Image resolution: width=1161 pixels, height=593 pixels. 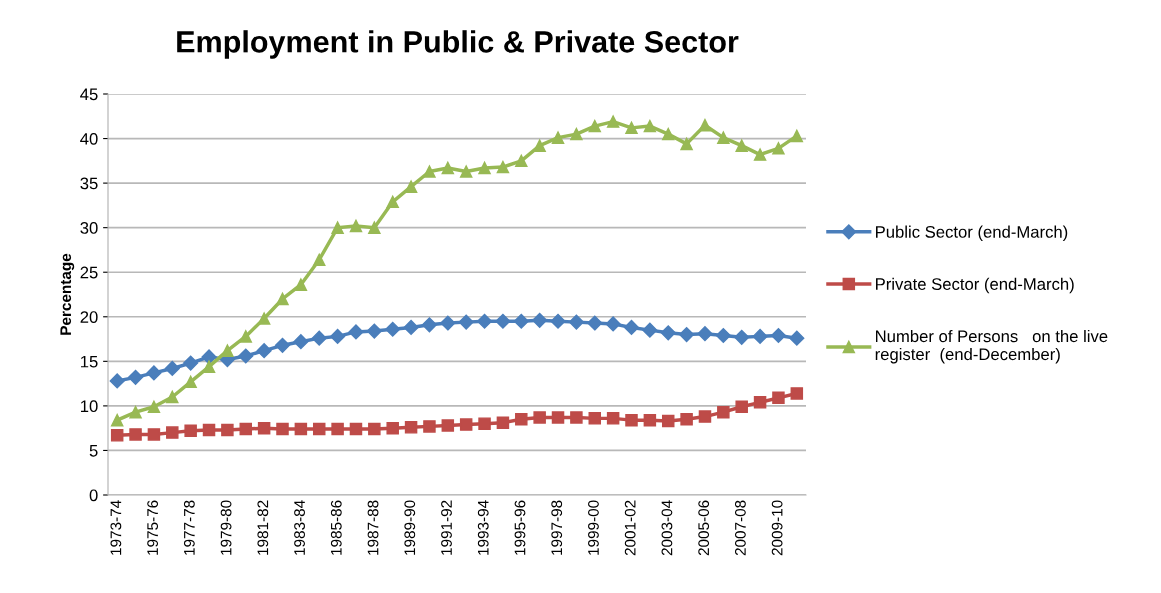 I want to click on chart-title: Employment in Public & Private Sector, so click(x=458, y=44).